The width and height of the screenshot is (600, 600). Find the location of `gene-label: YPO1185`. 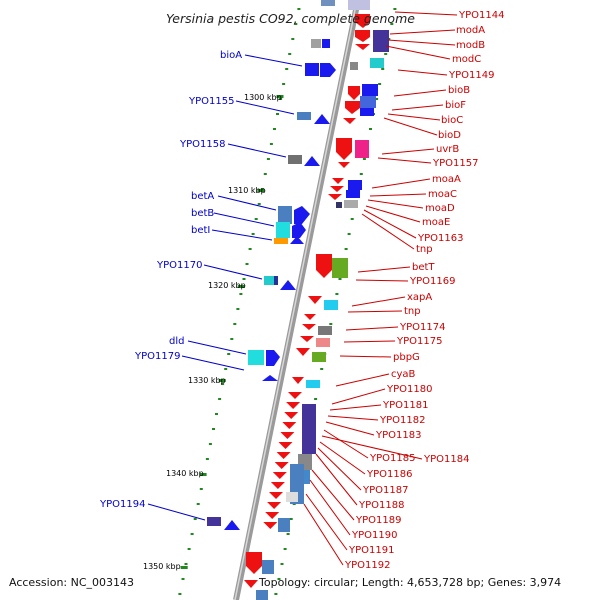

gene-label: YPO1185 is located at coordinates (392, 458).